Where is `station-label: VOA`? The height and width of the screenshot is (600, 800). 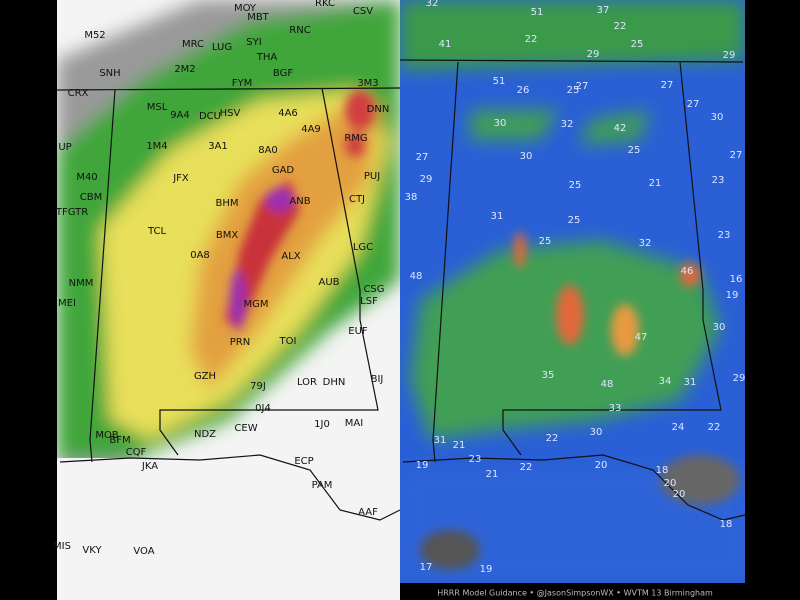 station-label: VOA is located at coordinates (143, 551).